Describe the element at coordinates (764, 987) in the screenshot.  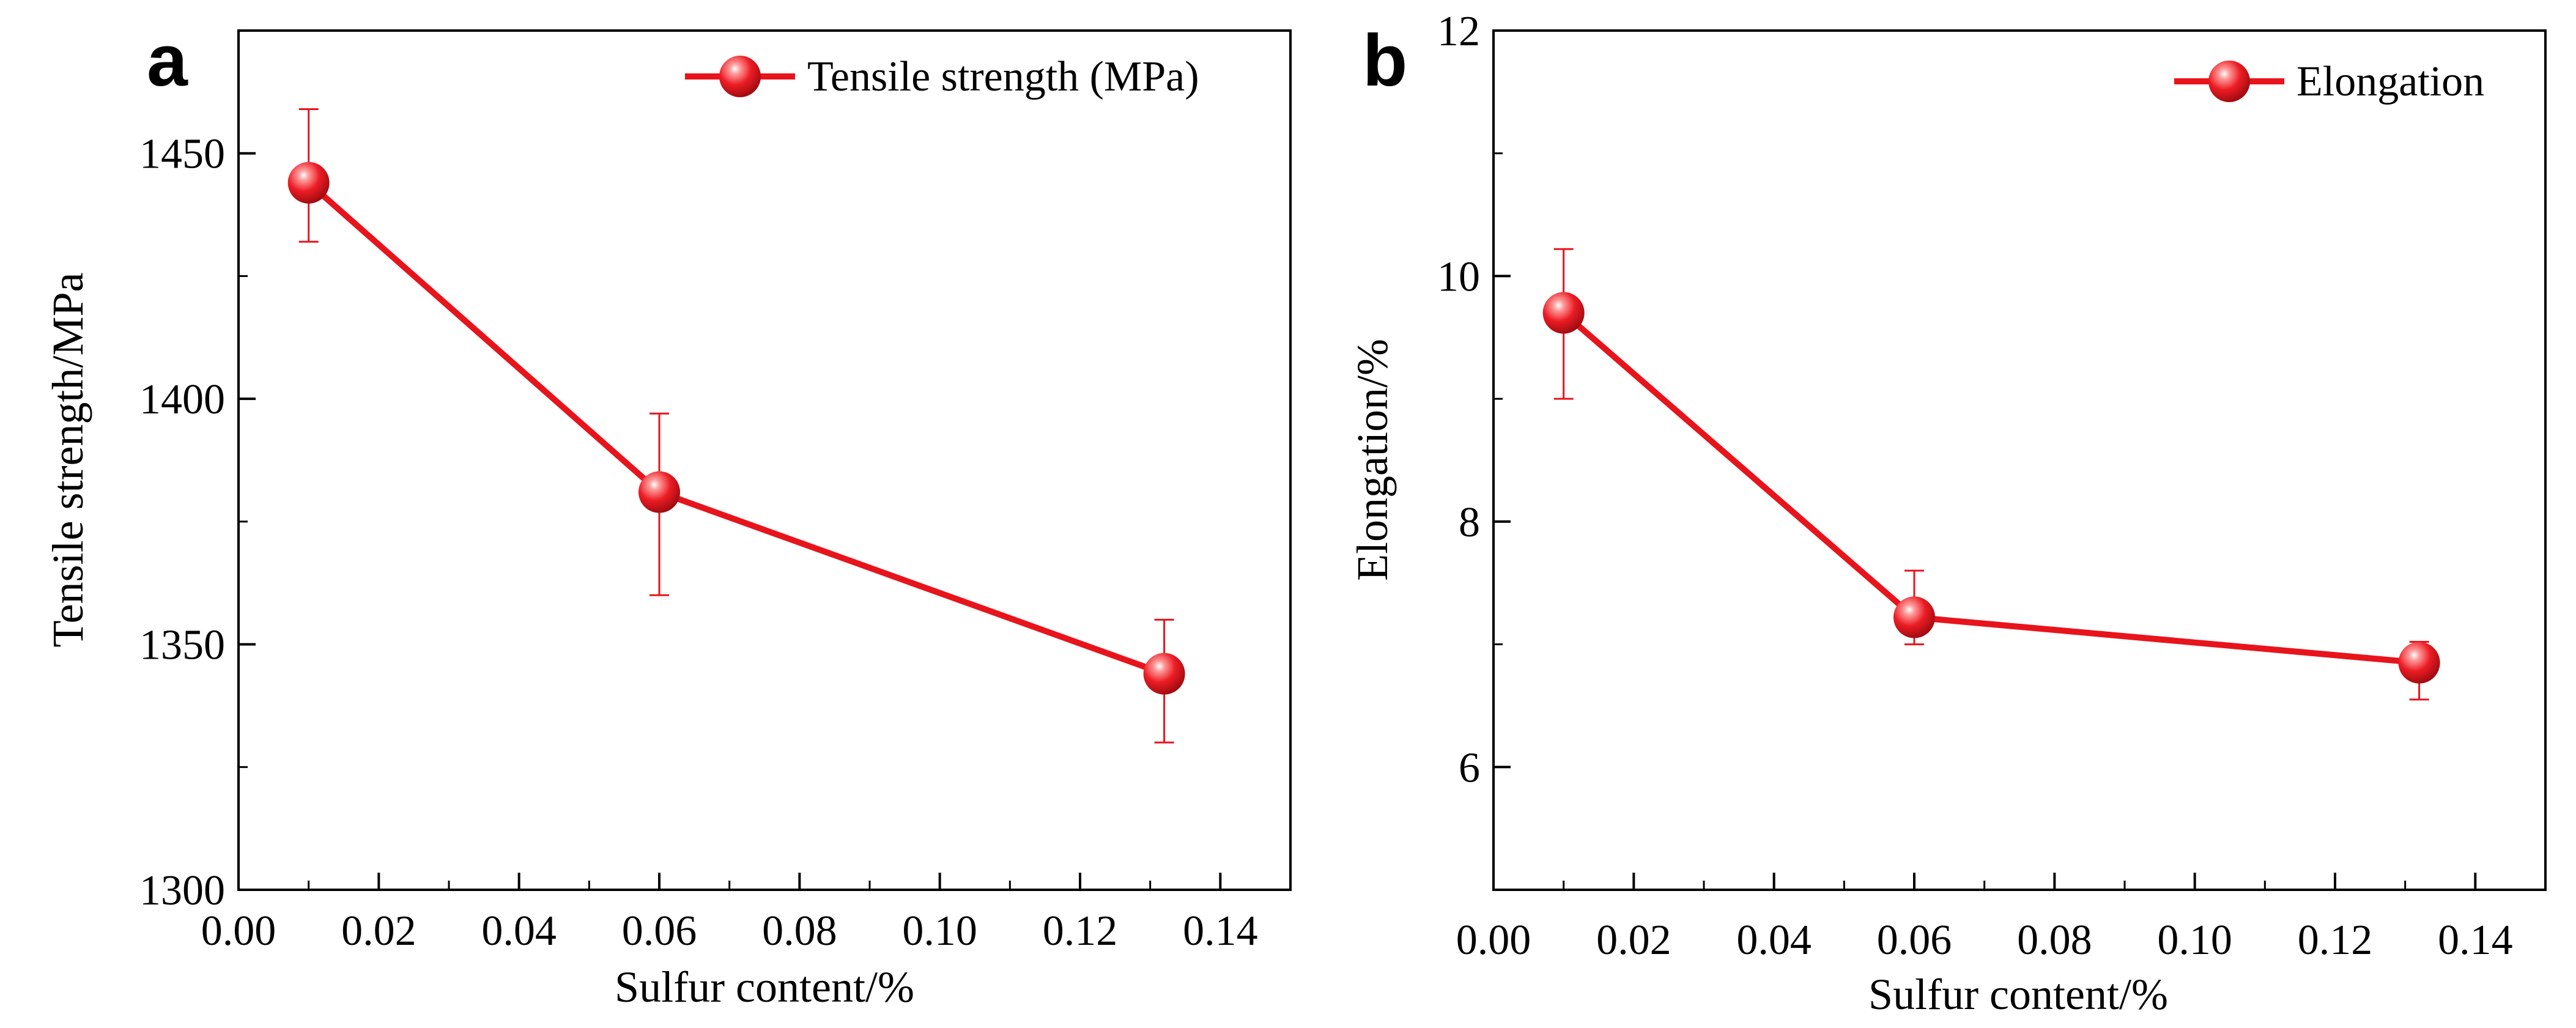
I see `panel-a-xlabel: Sulfur content/%` at that location.